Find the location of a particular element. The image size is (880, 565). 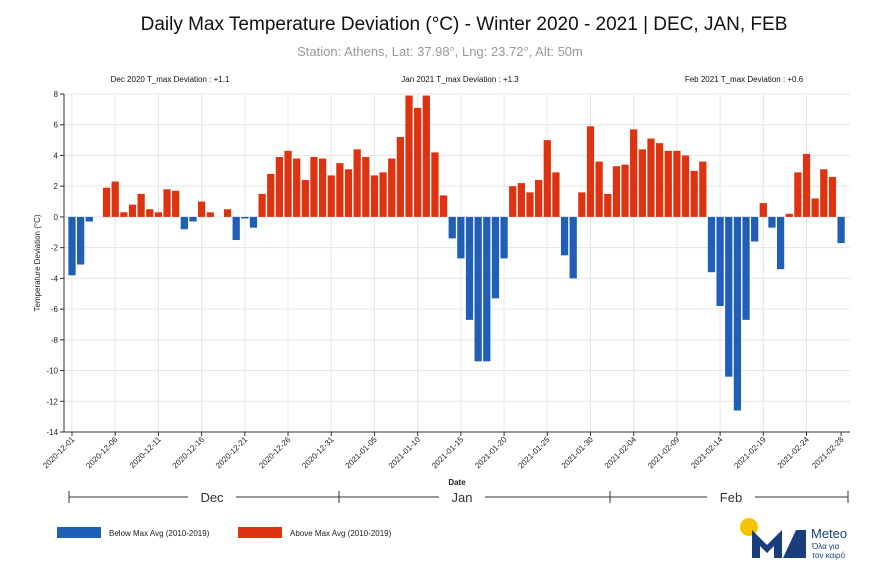

x-tick-label: 2020-12-31 is located at coordinates (318, 453).